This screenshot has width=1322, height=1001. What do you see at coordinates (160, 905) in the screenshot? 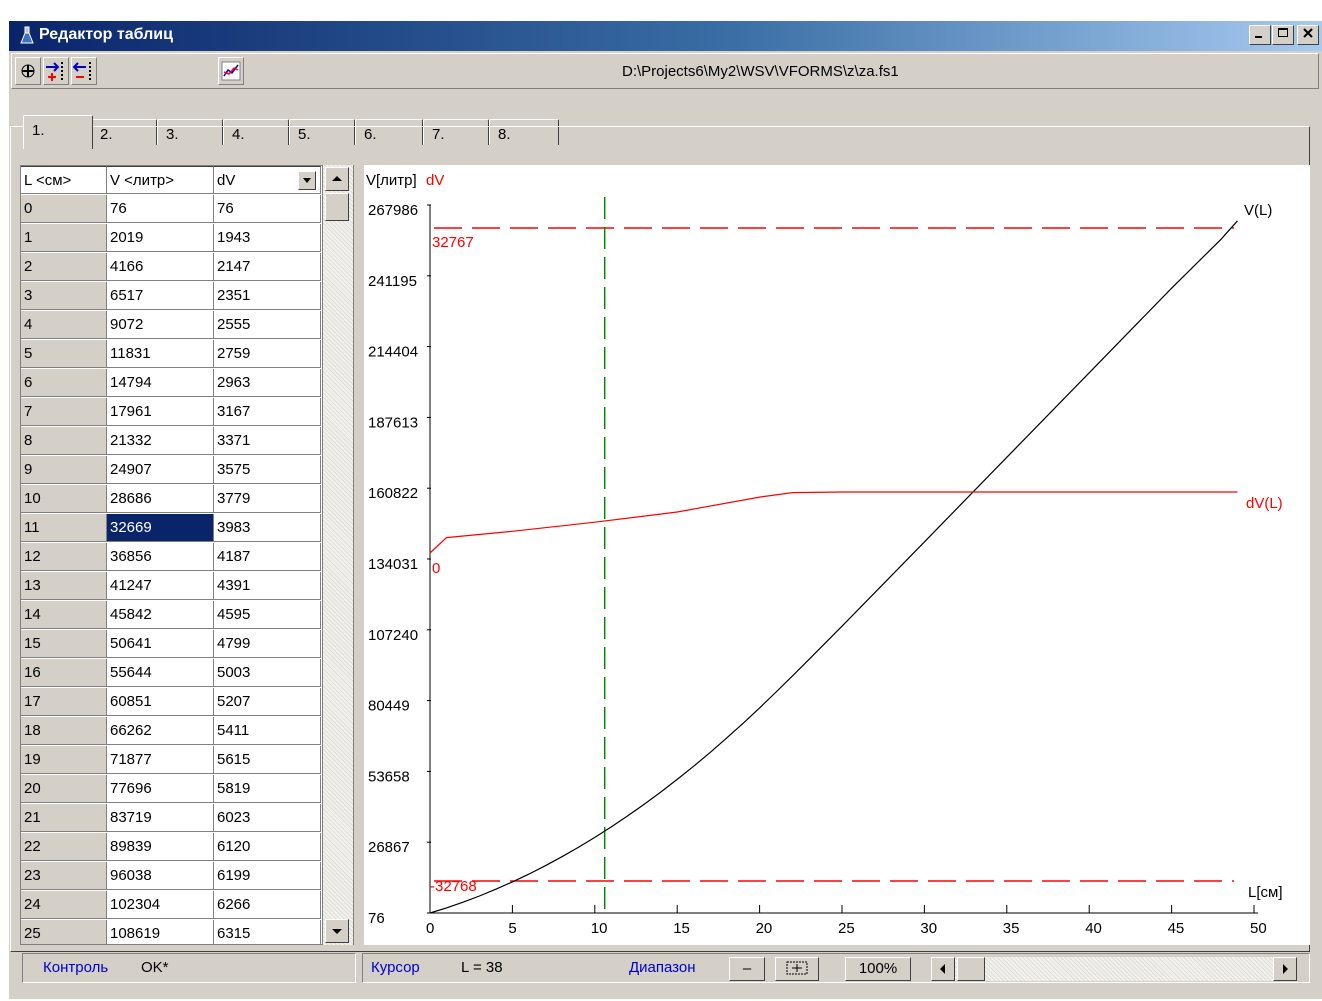
I see `cell-v: 102304` at bounding box center [160, 905].